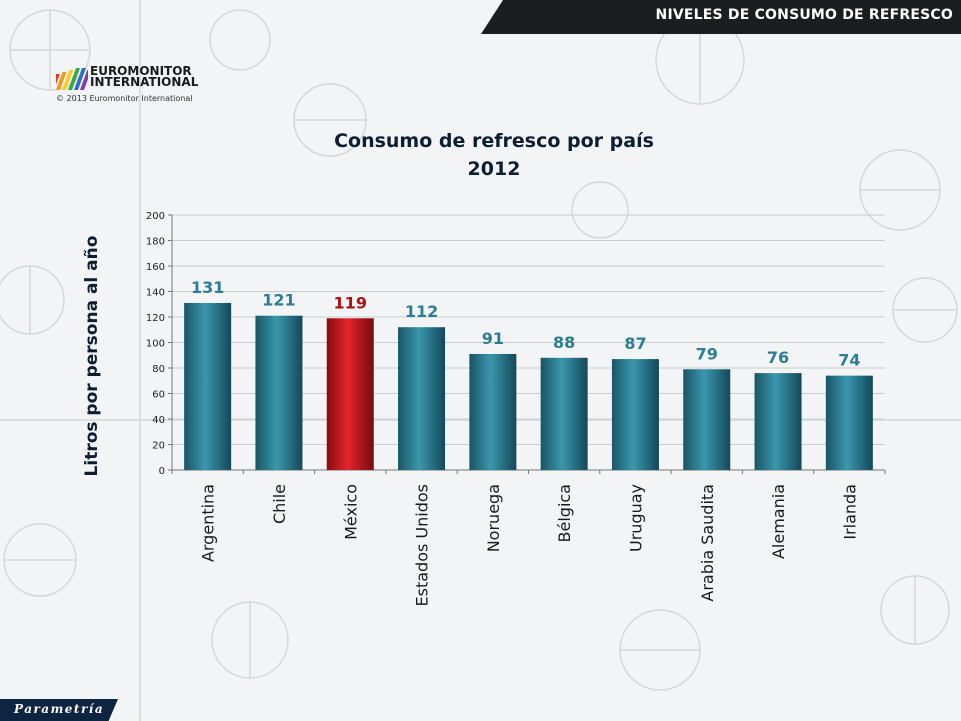  What do you see at coordinates (564, 342) in the screenshot?
I see `value-label: 88` at bounding box center [564, 342].